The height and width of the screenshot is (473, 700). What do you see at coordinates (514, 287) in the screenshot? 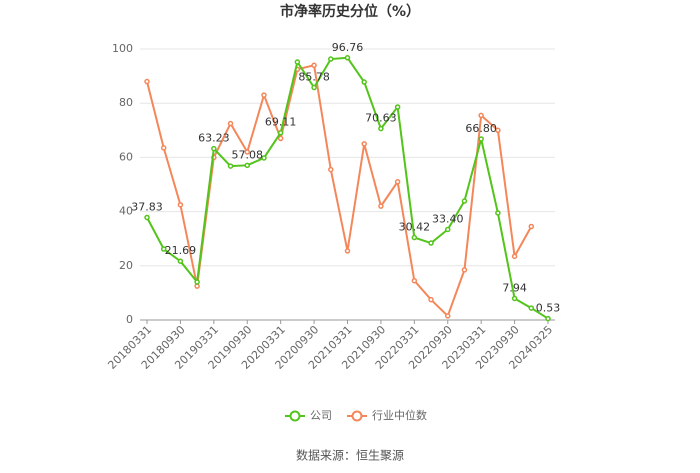
I see `data-label: 7.94` at bounding box center [514, 287].